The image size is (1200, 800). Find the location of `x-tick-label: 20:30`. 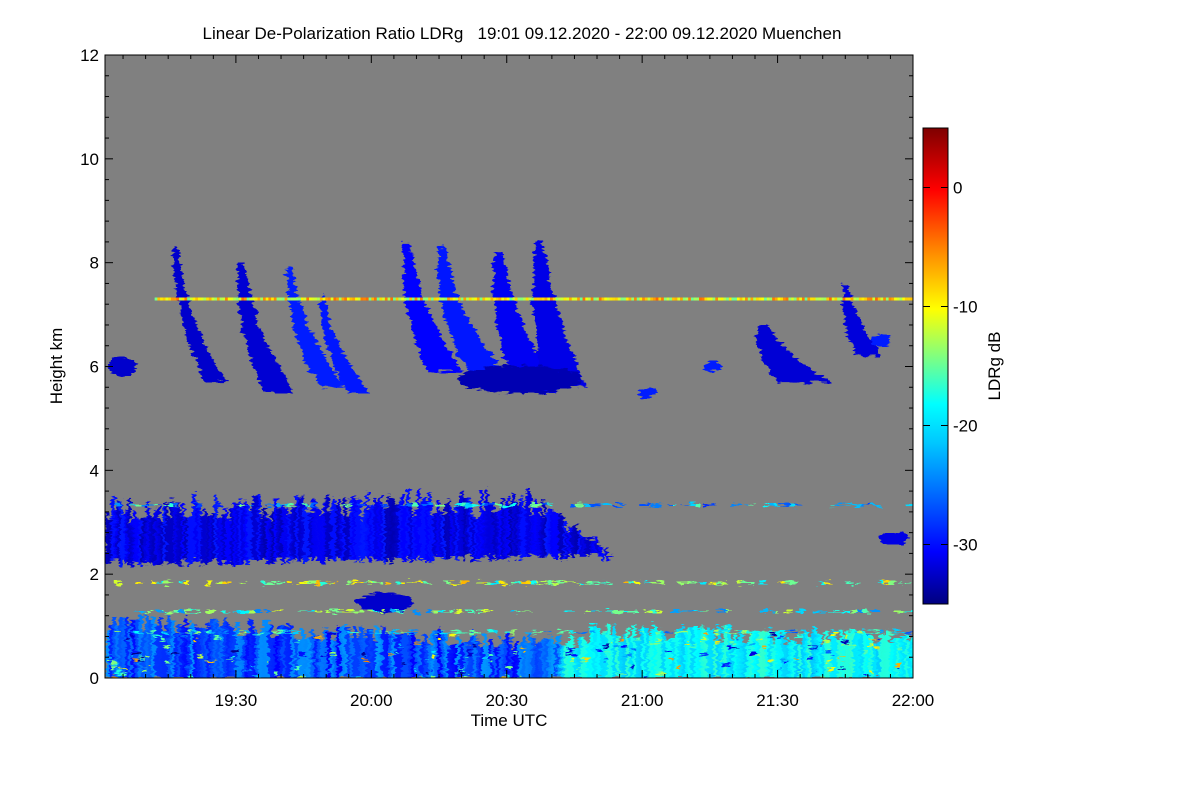

x-tick-label: 20:30 is located at coordinates (506, 700).